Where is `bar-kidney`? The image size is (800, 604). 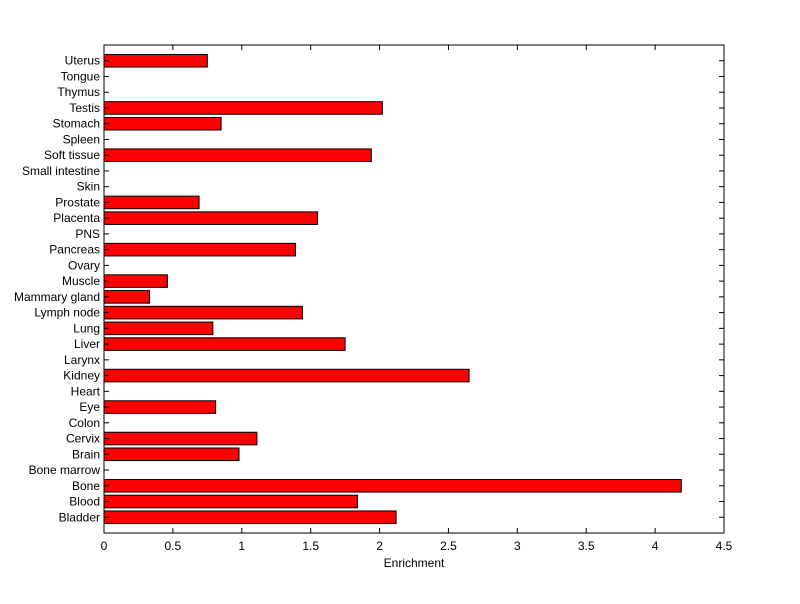 bar-kidney is located at coordinates (286, 375).